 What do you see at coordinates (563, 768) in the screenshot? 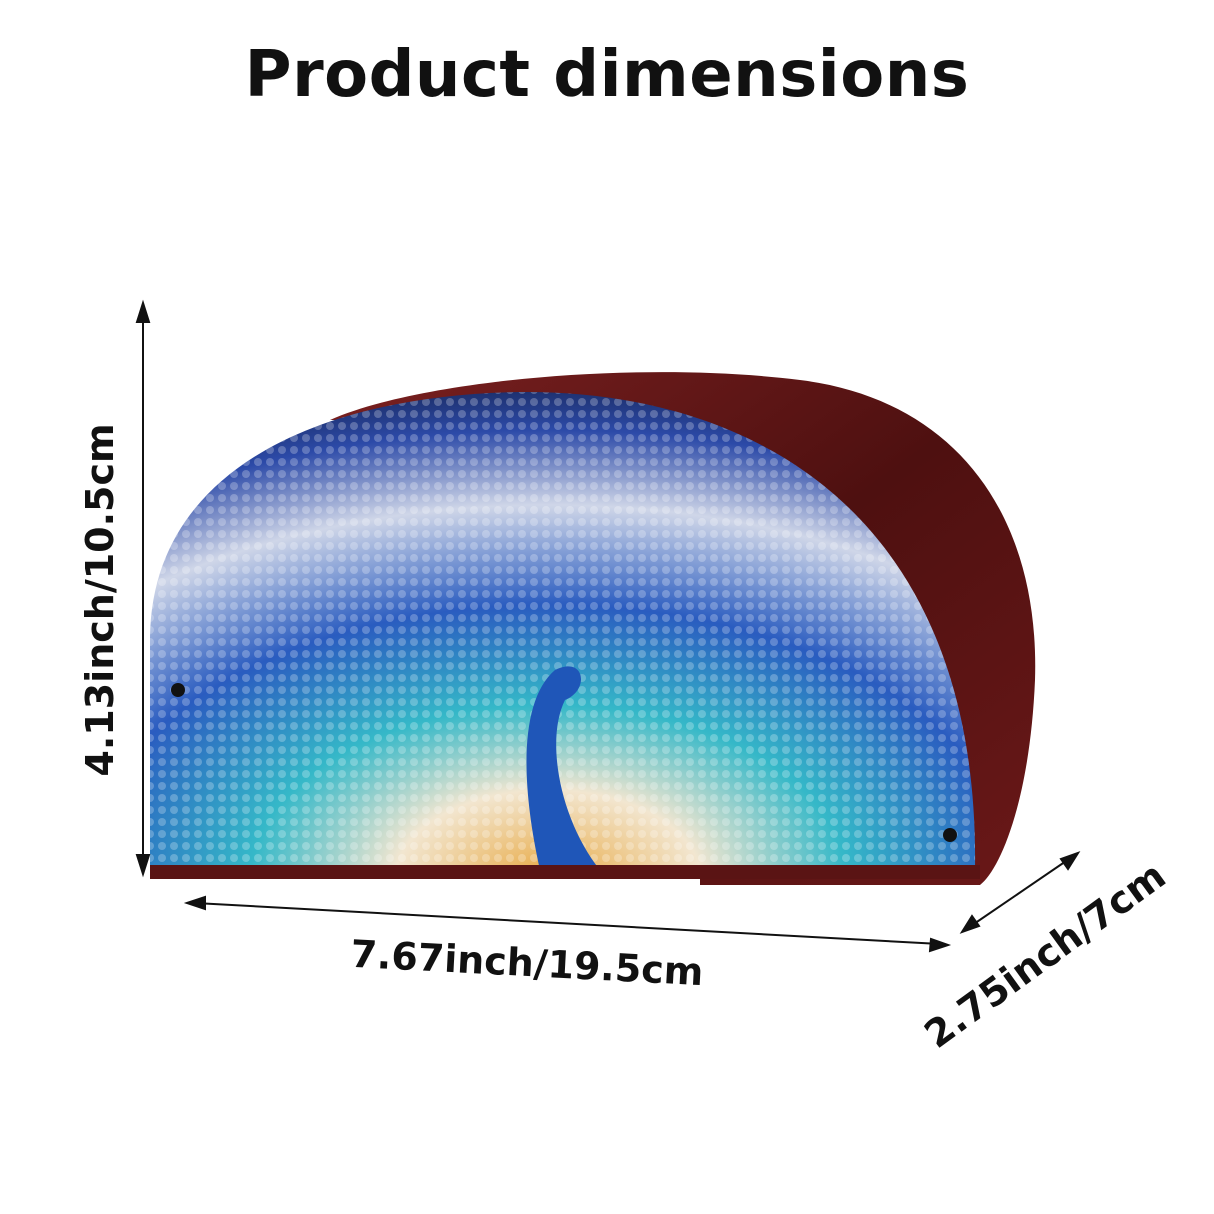
I see `peacock-body` at bounding box center [563, 768].